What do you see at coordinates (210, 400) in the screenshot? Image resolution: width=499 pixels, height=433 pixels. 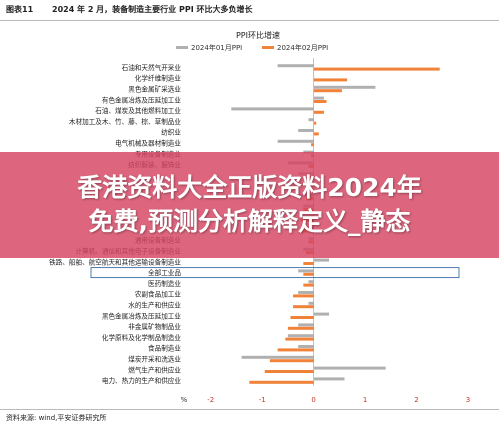 I see `x-tick-label: -2` at bounding box center [210, 400].